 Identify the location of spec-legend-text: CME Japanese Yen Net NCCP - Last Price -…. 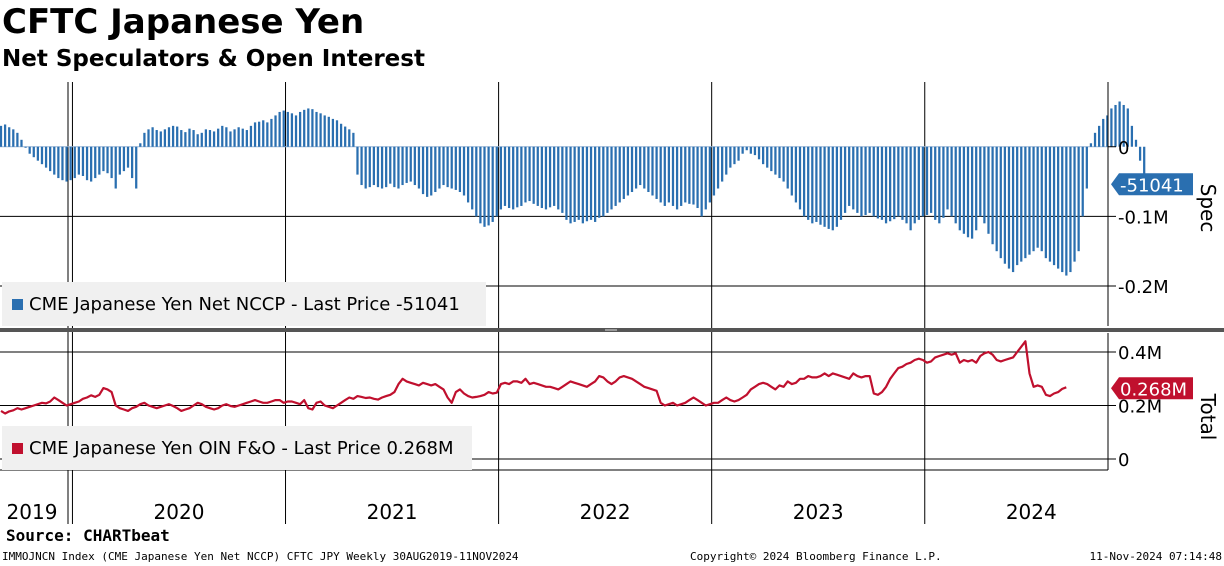
(244, 304).